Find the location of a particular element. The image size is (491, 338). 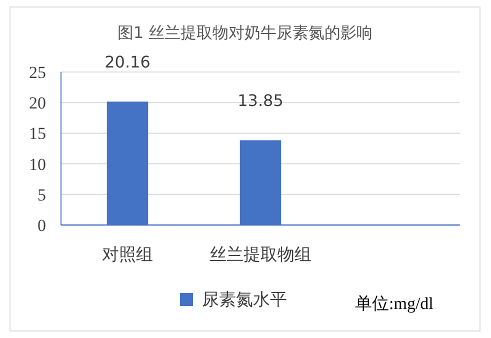

data-label: 13.85 is located at coordinates (261, 100).